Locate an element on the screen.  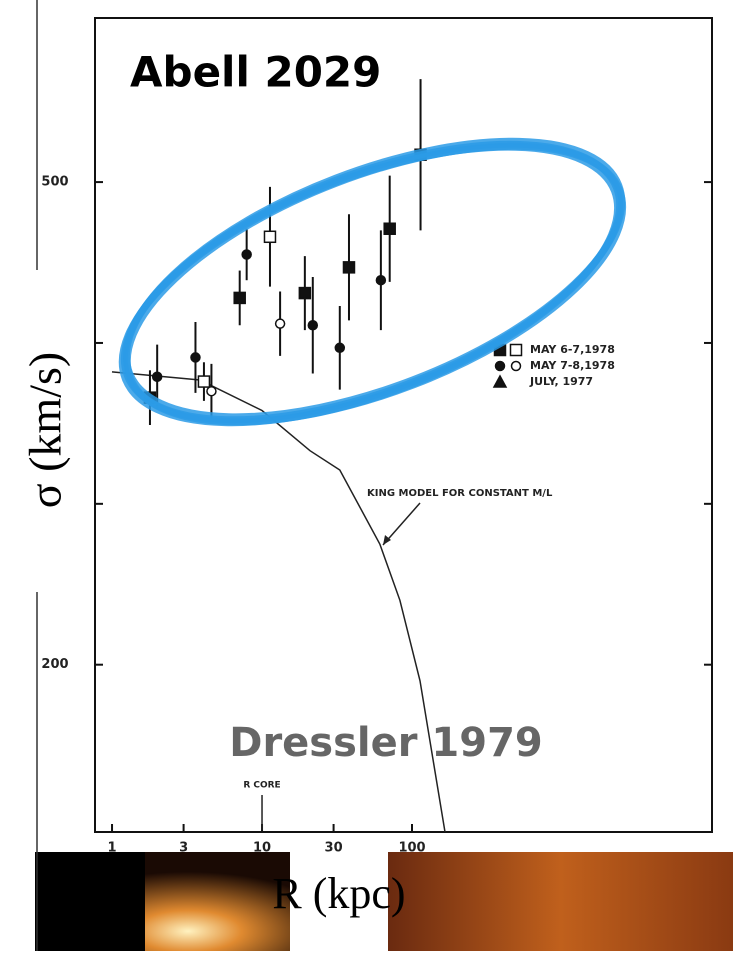
x-tick-label: 100 is located at coordinates (411, 848).